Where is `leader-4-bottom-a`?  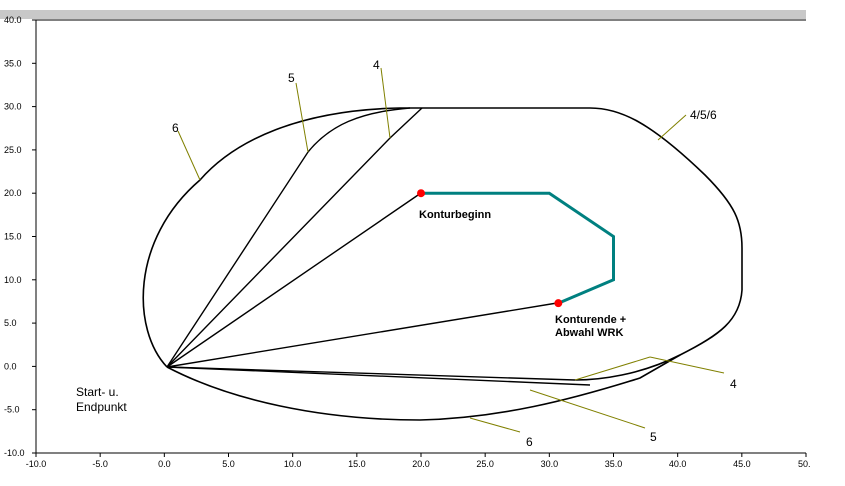
leader-4-bottom-a is located at coordinates (612, 368).